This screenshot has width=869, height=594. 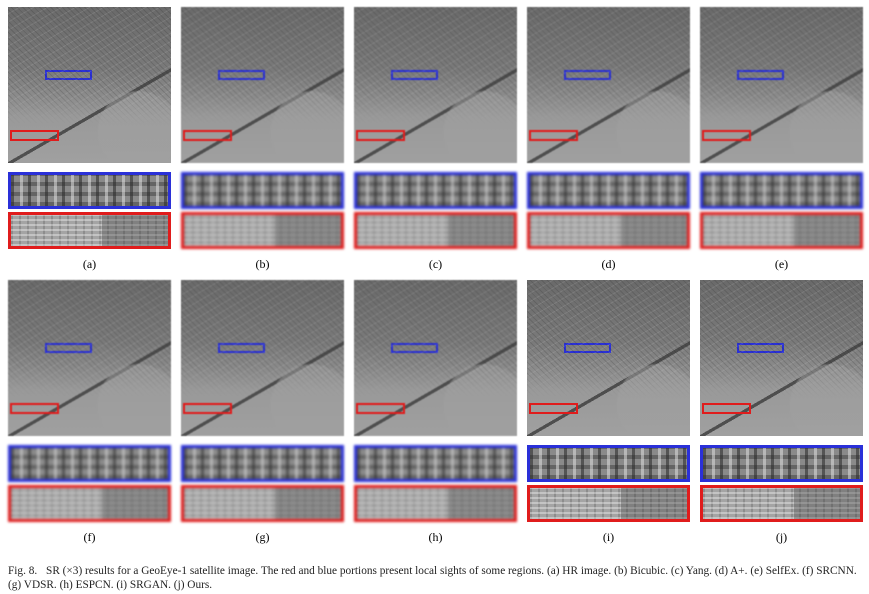 I want to click on figure-panel-g: (g), so click(x=262, y=412).